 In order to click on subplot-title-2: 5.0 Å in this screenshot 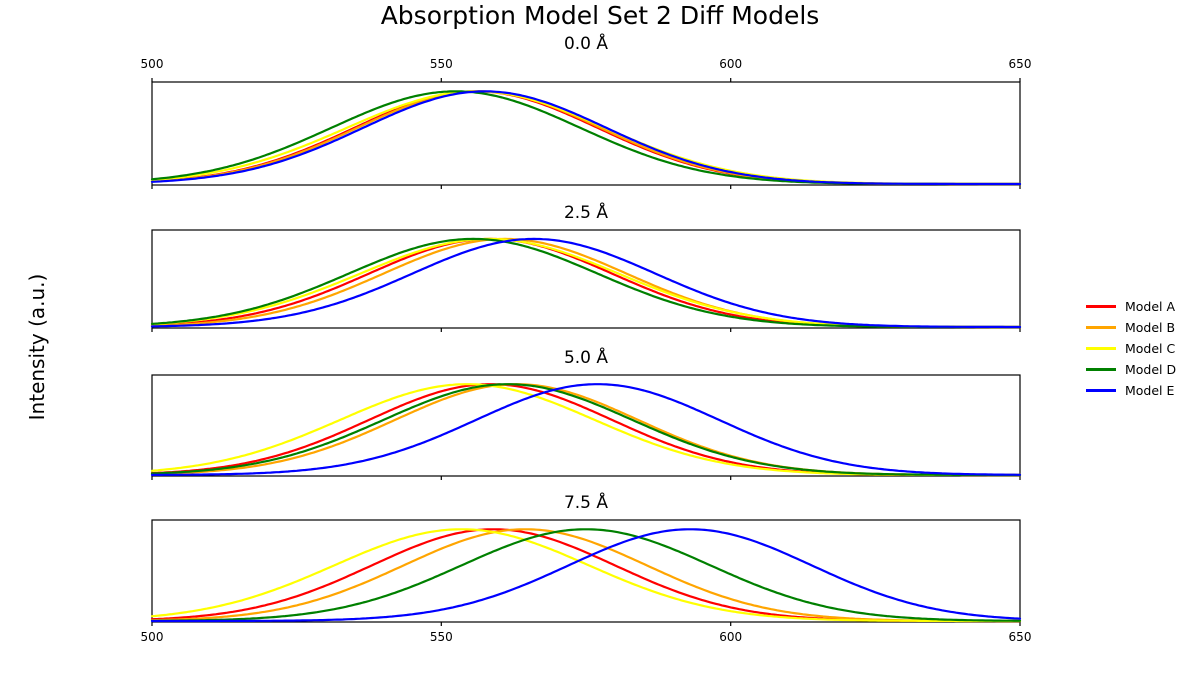, I will do `click(586, 358)`.